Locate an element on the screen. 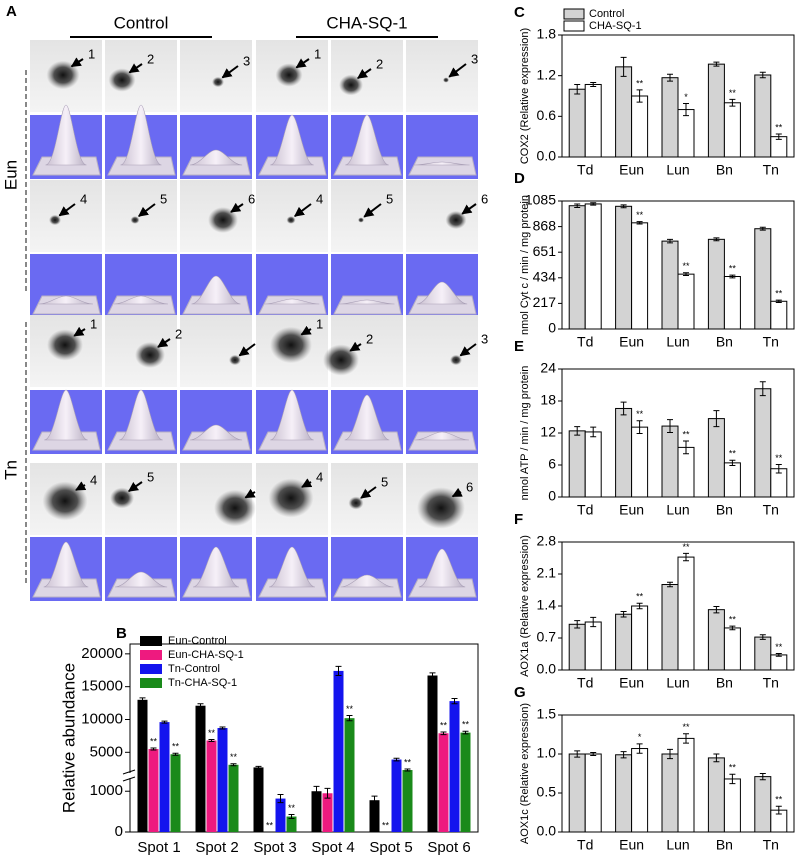  y-tick-label: 10000 is located at coordinates (102, 718).